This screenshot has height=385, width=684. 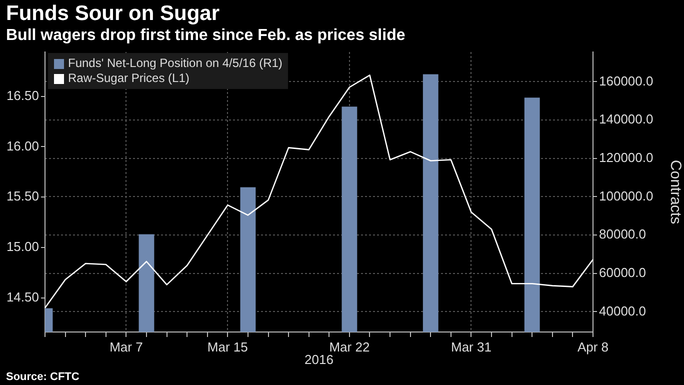 What do you see at coordinates (227, 346) in the screenshot?
I see `x-tick-label: Mar 15` at bounding box center [227, 346].